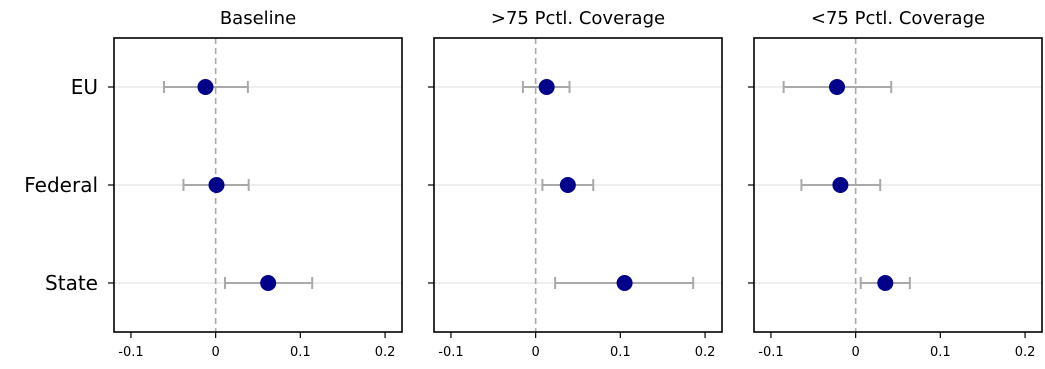  Describe the element at coordinates (61, 185) in the screenshot. I see `y-tick-label: Federal` at that location.